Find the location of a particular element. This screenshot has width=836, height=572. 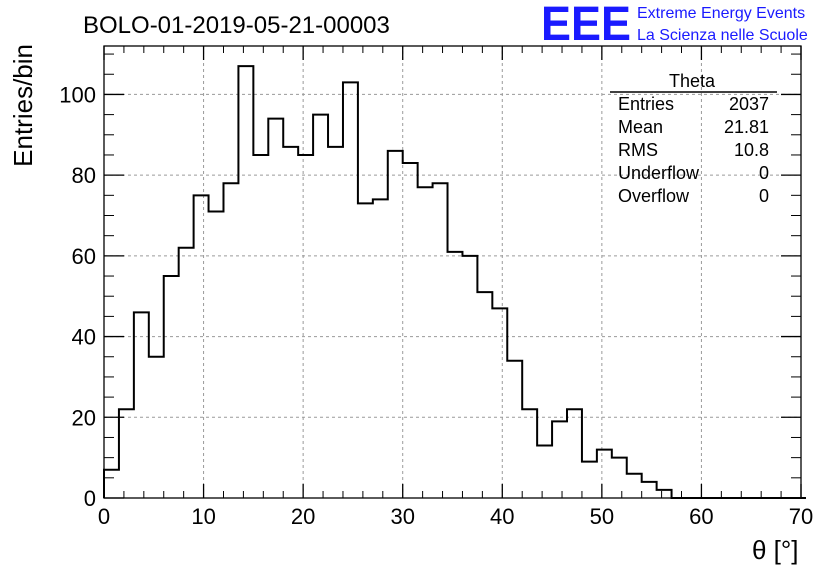

chart-title: BOLO-01-2019-05-21-00003 is located at coordinates (236, 25).